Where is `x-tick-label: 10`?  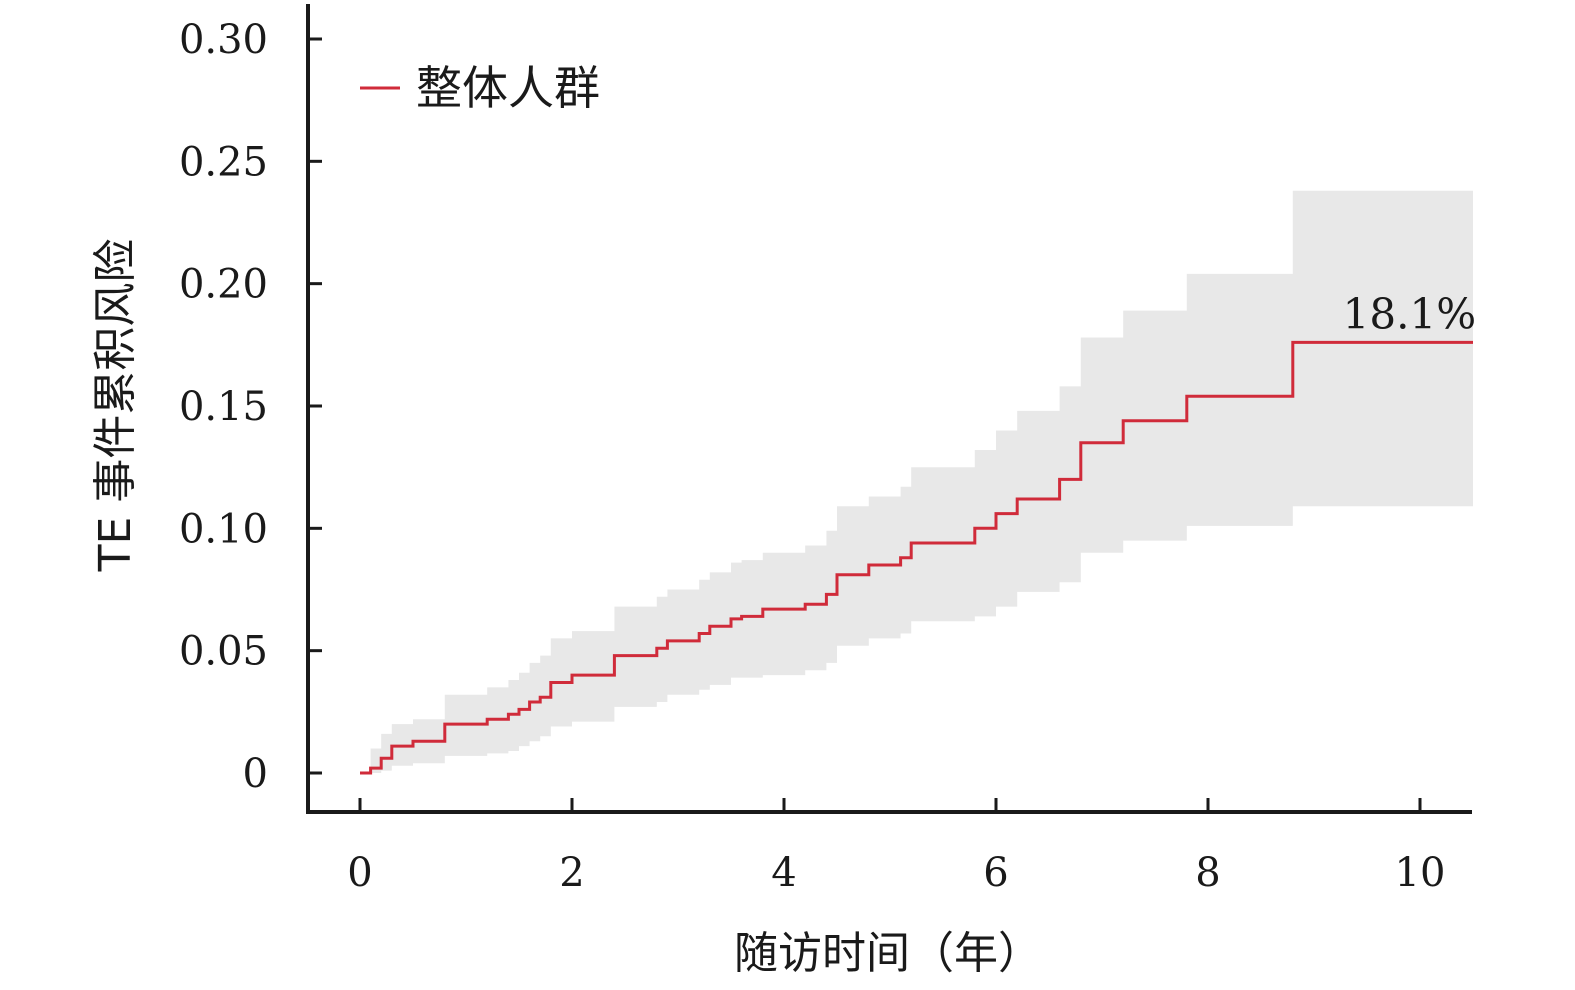
x-tick-label: 10 is located at coordinates (1420, 873).